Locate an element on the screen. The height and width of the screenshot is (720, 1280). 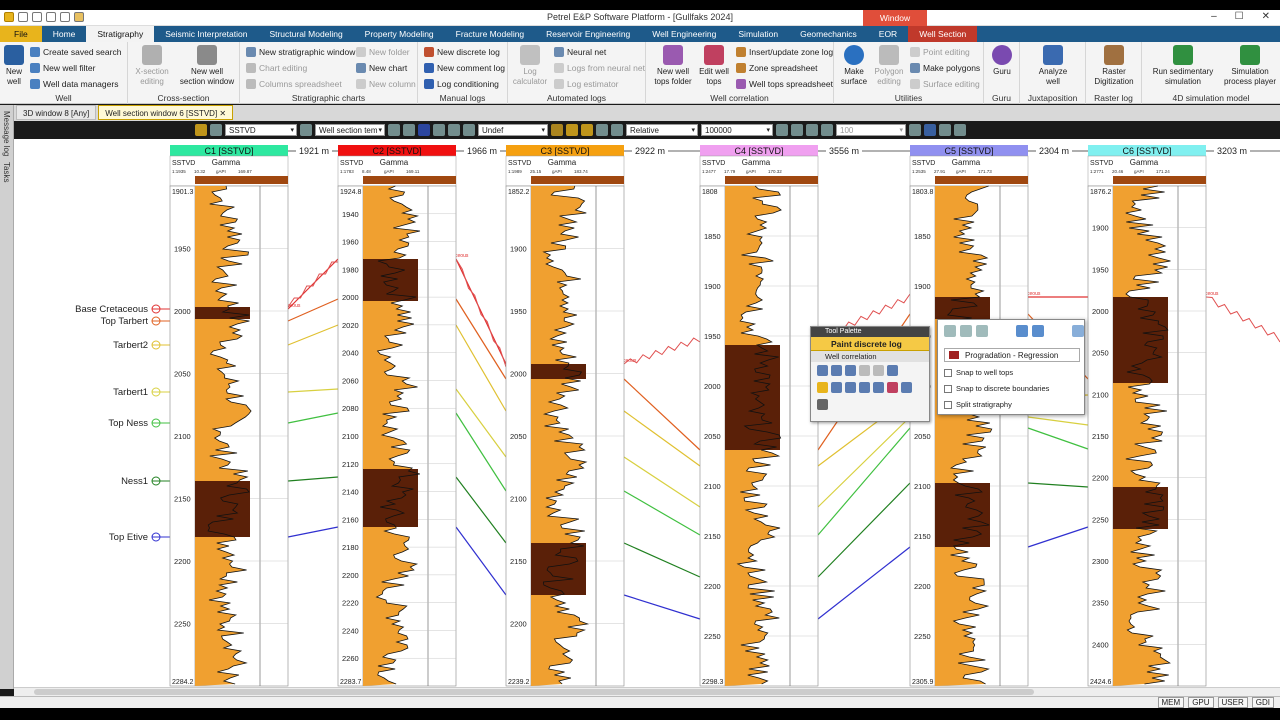
horizon-label: Tarbert2 is located at coordinates (130, 345).